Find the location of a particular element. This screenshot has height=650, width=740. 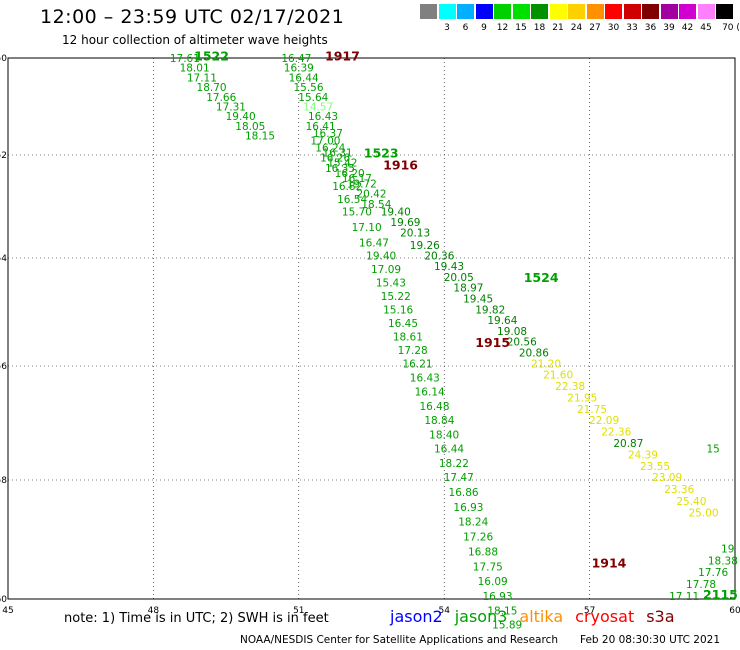

legend-label: 42 is located at coordinates (687, 28).